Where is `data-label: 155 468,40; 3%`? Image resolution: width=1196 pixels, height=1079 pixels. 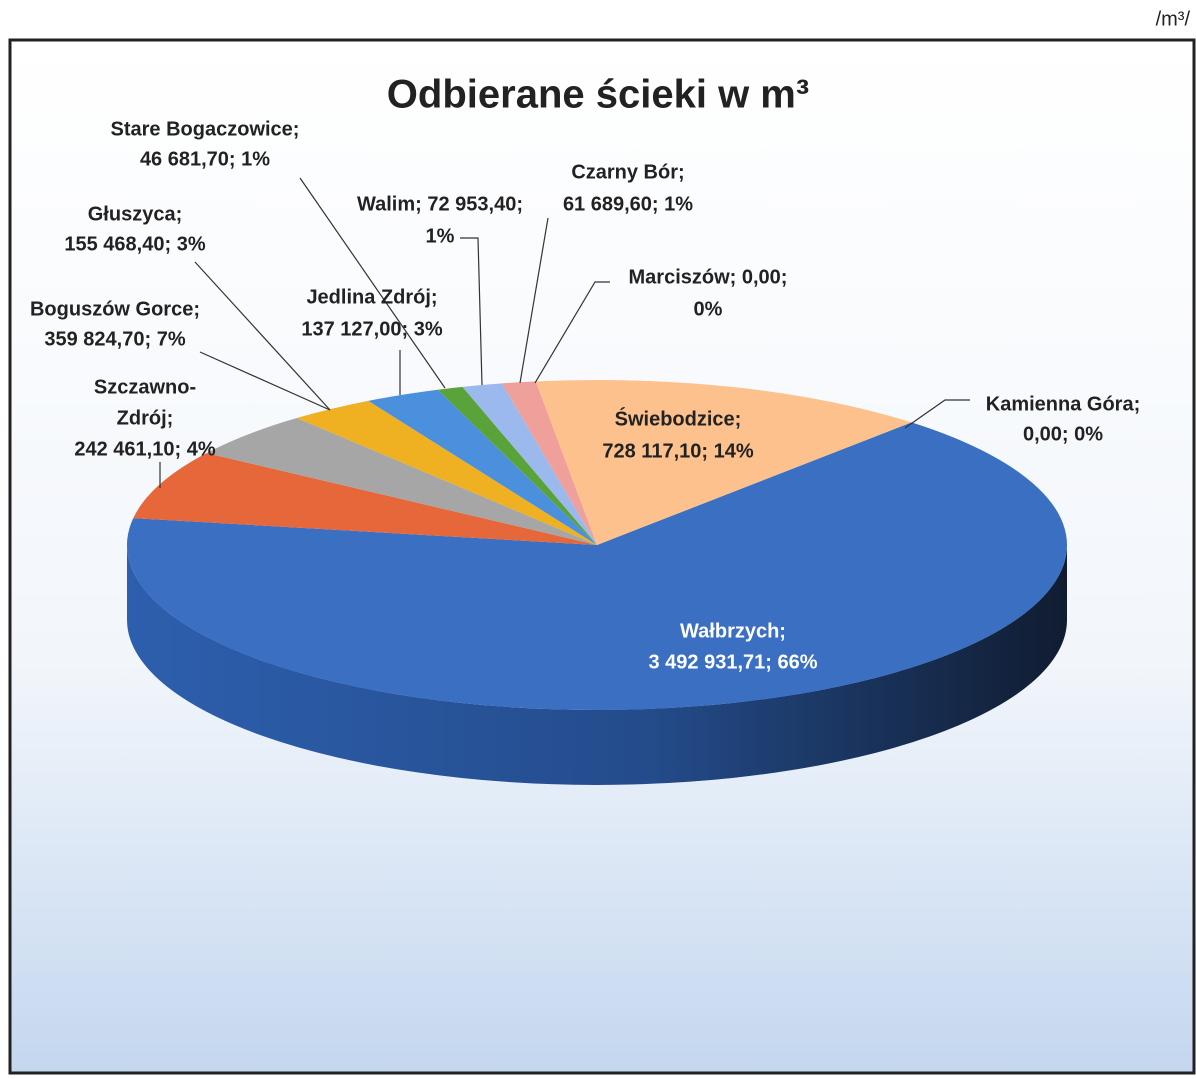 data-label: 155 468,40; 3% is located at coordinates (134, 244).